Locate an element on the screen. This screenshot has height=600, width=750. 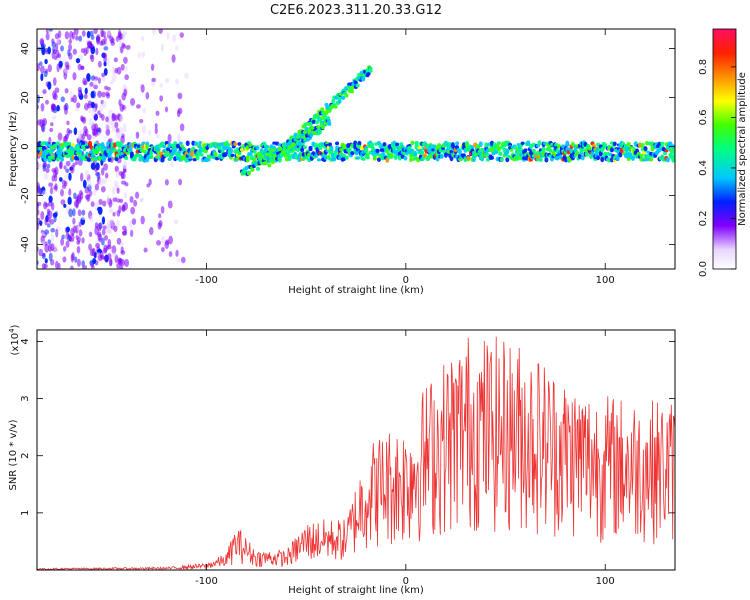
spectrogram-x-tick-label: 100 is located at coordinates (605, 280).